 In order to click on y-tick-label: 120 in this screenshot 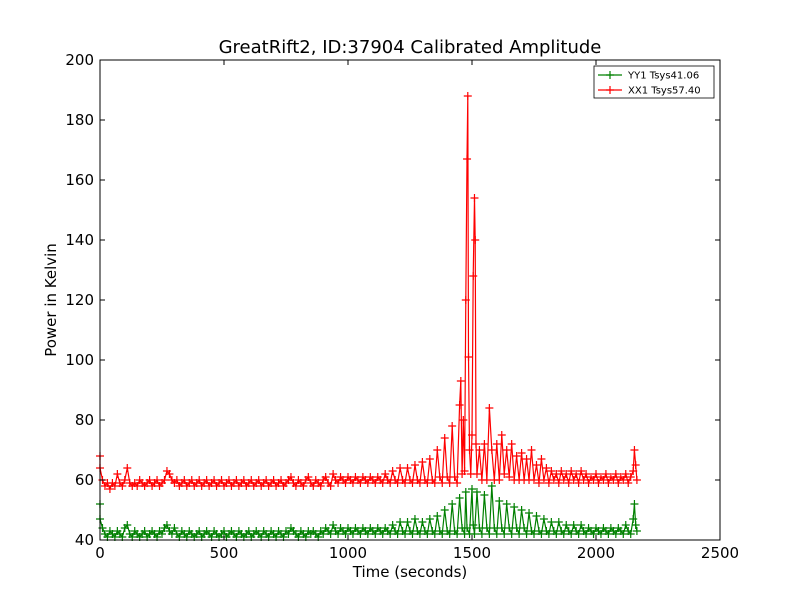, I will do `click(79, 300)`.